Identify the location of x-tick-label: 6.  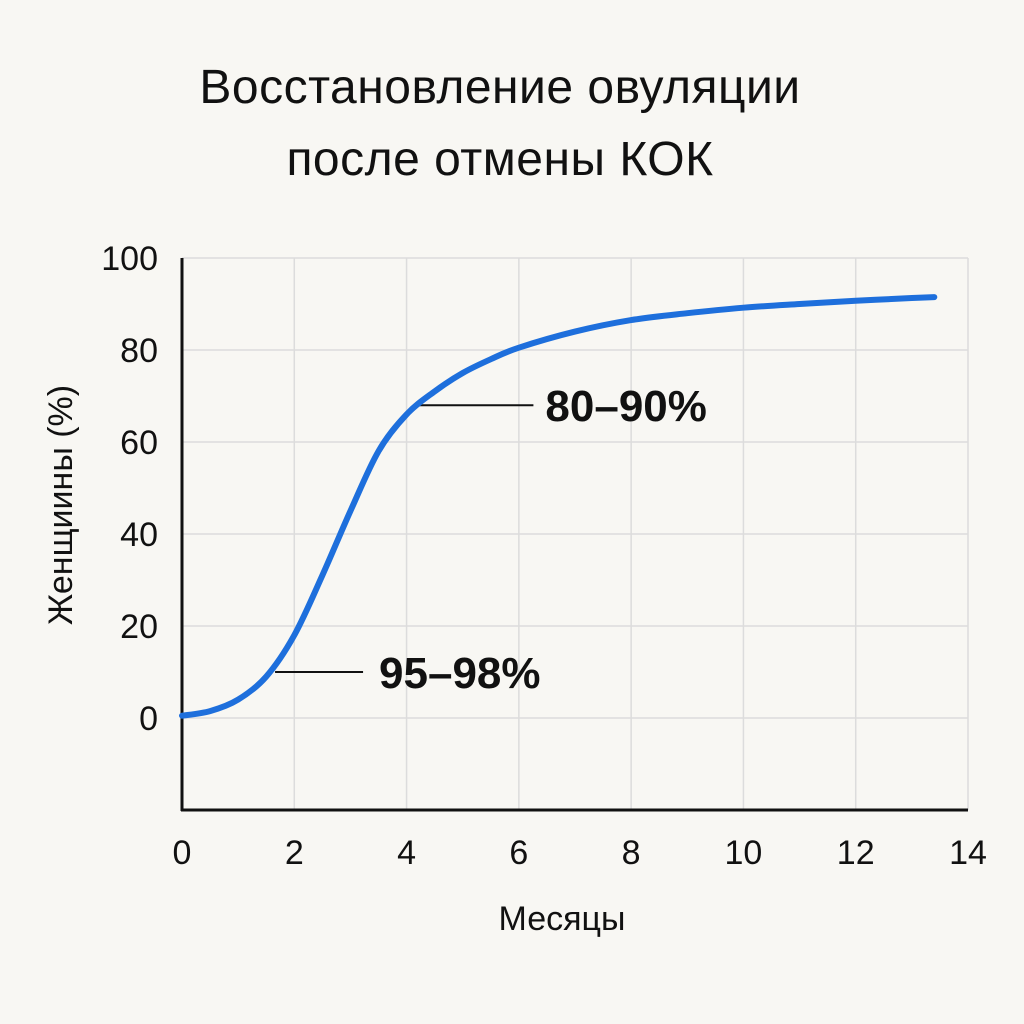
(518, 853).